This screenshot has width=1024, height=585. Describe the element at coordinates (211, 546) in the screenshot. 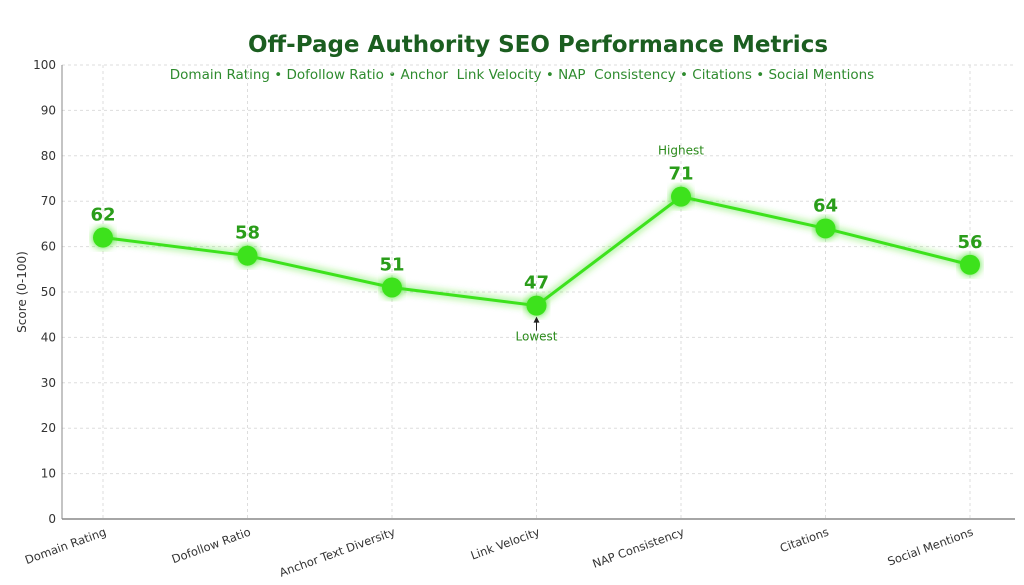

I see `x-tick-label: Dofollow Ratio` at that location.